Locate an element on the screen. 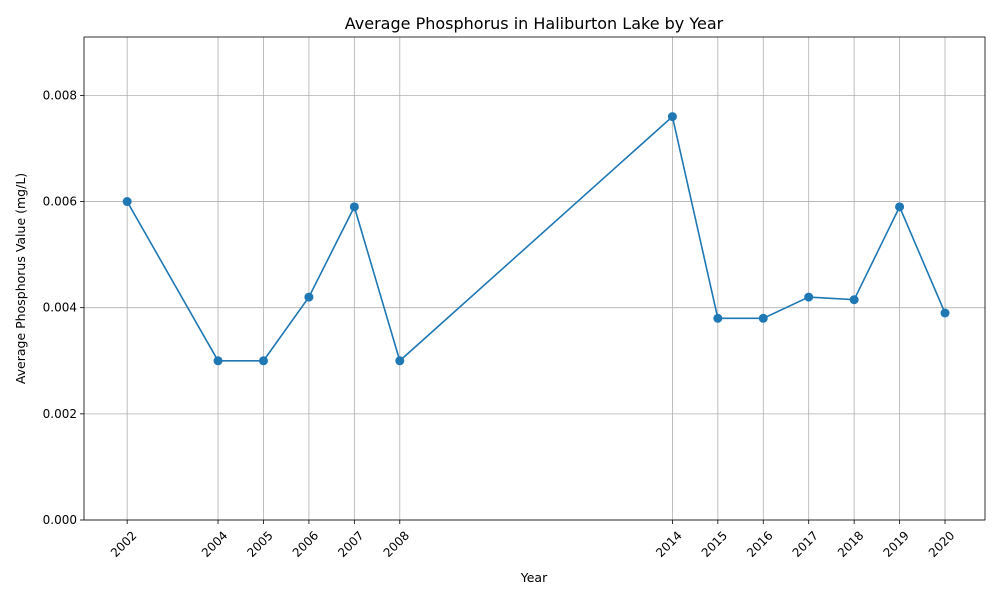 The height and width of the screenshot is (600, 1000). x-tick-label: 2005 is located at coordinates (259, 543).